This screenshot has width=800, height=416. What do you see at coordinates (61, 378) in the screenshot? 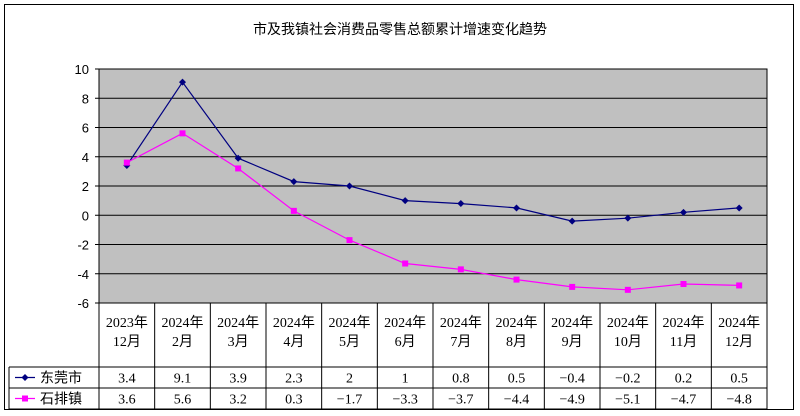
I see `legend-label: 东莞市` at bounding box center [61, 378].